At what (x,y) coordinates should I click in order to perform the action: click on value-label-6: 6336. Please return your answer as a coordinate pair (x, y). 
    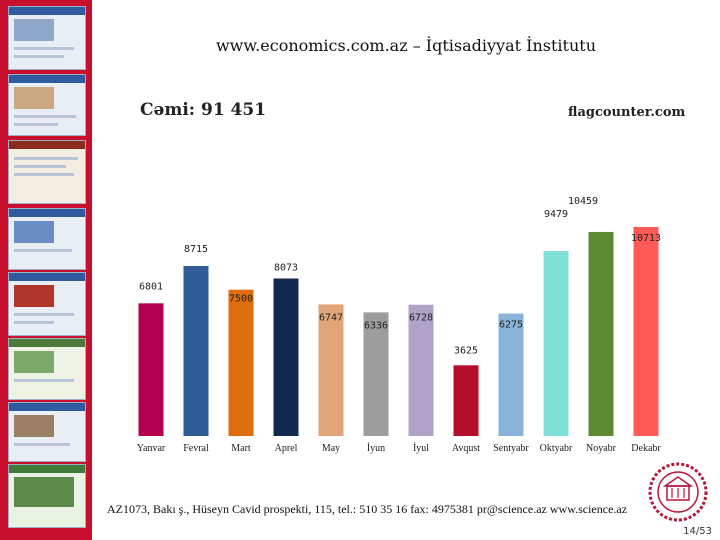
    Looking at the image, I should click on (376, 325).